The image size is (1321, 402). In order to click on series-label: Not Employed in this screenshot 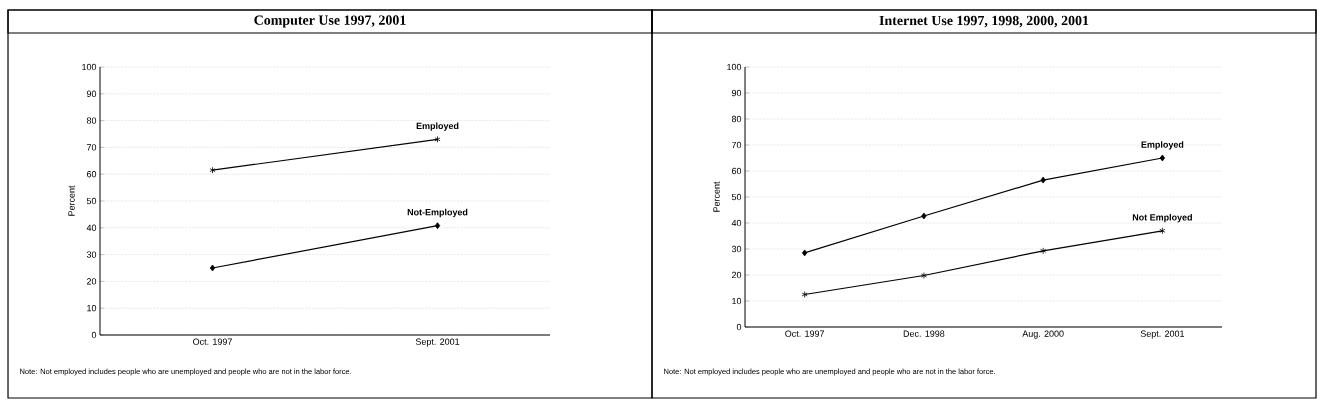, I will do `click(1162, 218)`.